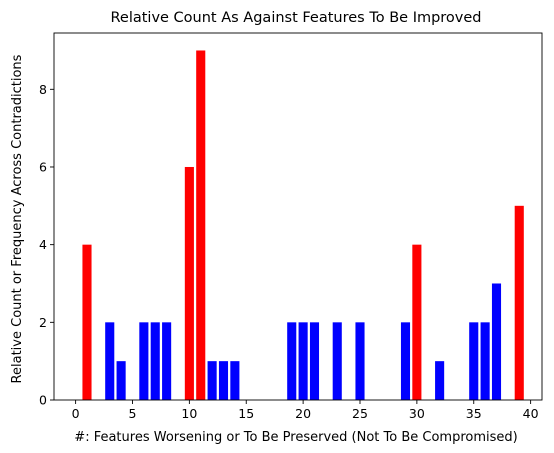  I want to click on x-tick-label: 40, so click(531, 413).